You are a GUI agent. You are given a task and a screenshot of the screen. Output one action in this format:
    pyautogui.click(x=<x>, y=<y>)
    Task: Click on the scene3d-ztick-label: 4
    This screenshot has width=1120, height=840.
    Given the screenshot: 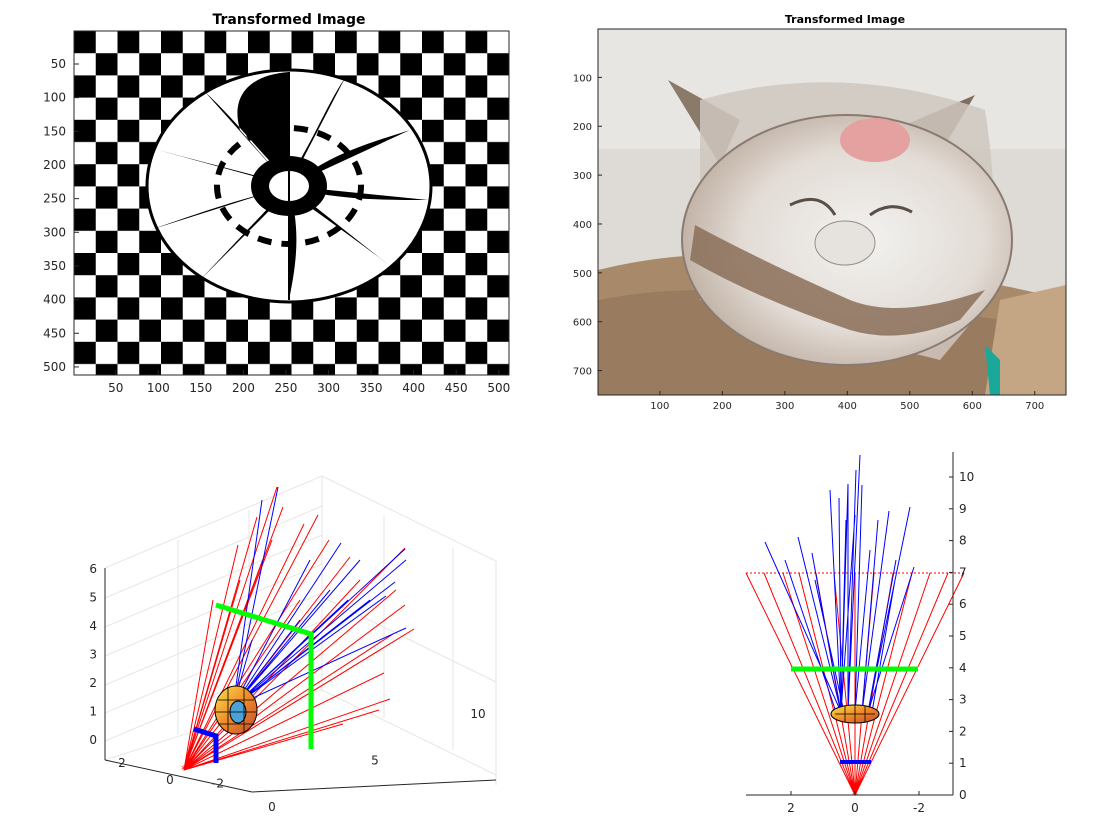 What is the action you would take?
    pyautogui.click(x=93, y=626)
    